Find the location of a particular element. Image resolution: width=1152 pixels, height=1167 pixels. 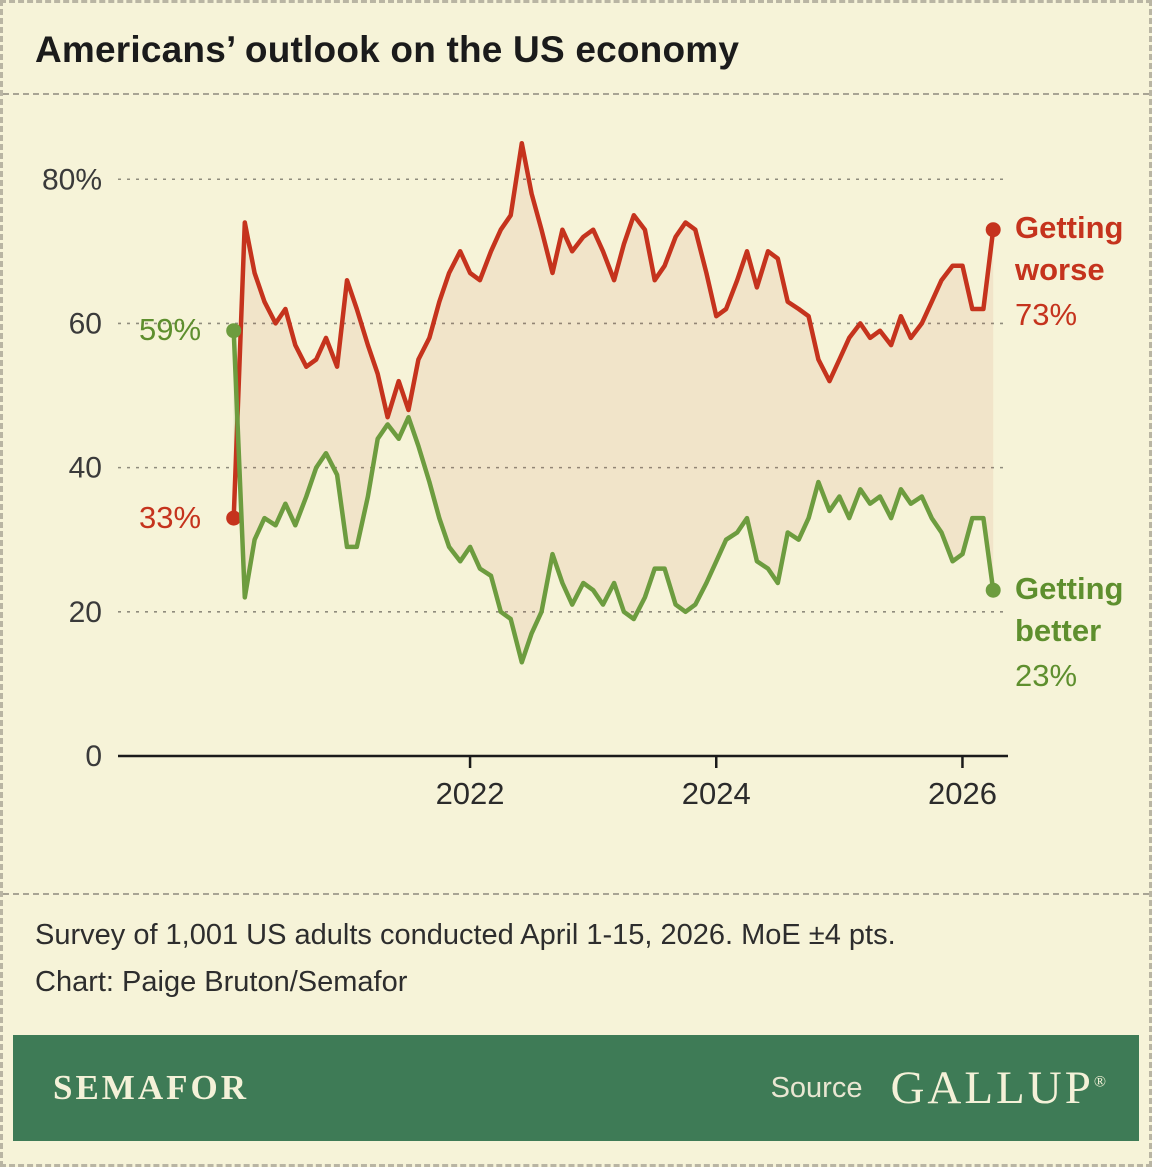

bottom-divider is located at coordinates (576, 894).